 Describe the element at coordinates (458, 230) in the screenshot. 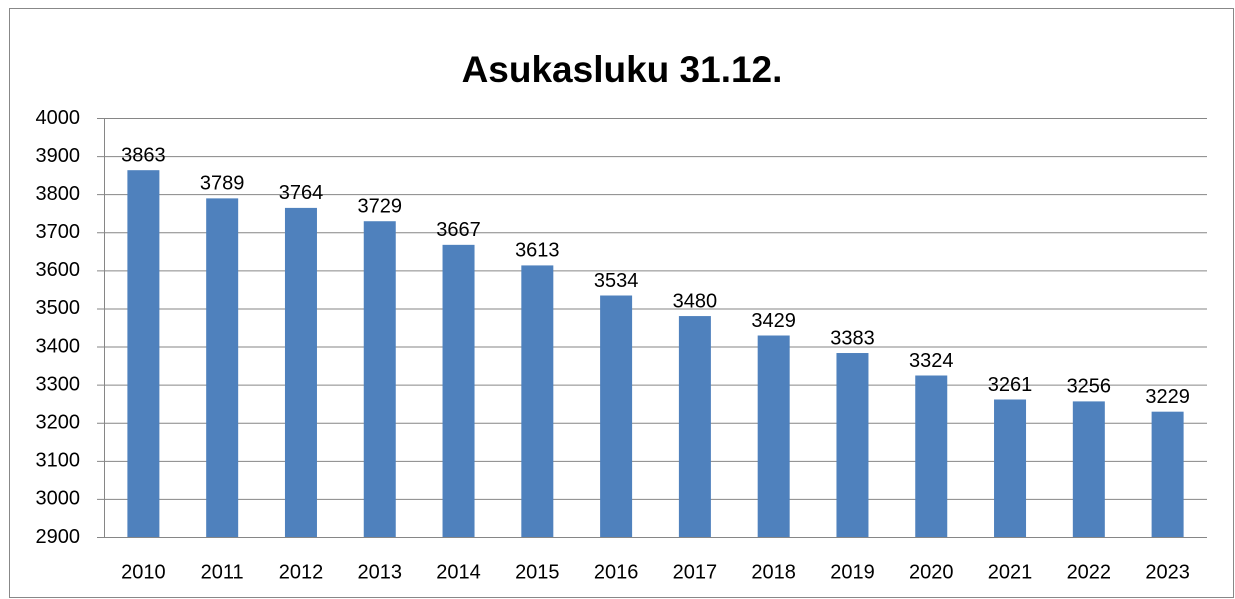

I see `data-label: 3667` at that location.